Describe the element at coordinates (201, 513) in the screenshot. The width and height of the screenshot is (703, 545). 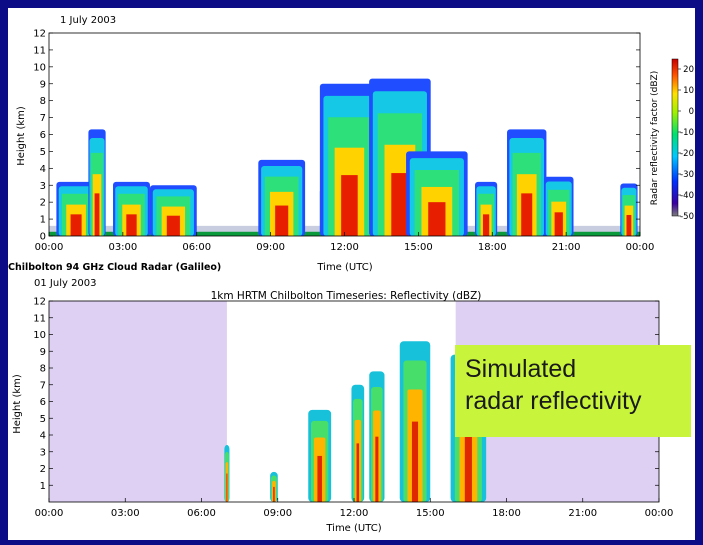
I see `bottom-x-tick-label: 06:00` at that location.